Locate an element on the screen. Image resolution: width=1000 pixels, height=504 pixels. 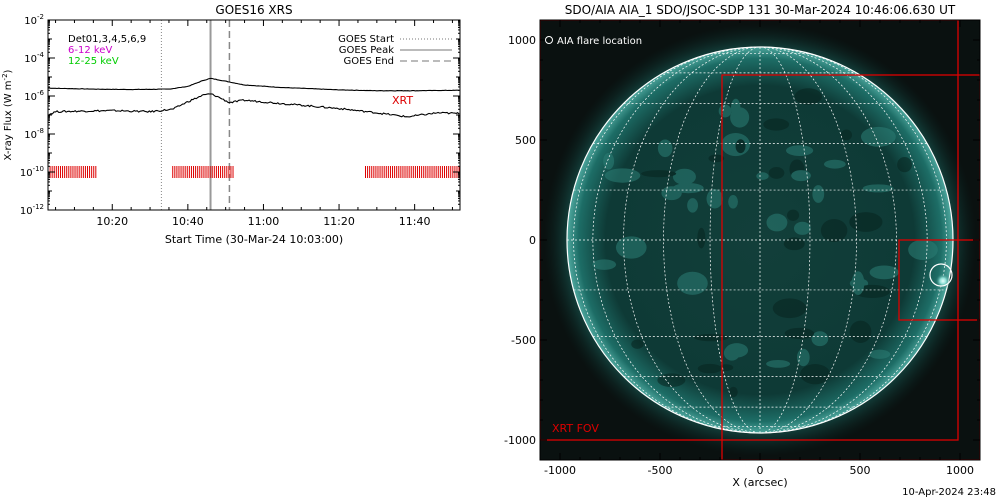
x-tick-label: 11:20 is located at coordinates (339, 221).